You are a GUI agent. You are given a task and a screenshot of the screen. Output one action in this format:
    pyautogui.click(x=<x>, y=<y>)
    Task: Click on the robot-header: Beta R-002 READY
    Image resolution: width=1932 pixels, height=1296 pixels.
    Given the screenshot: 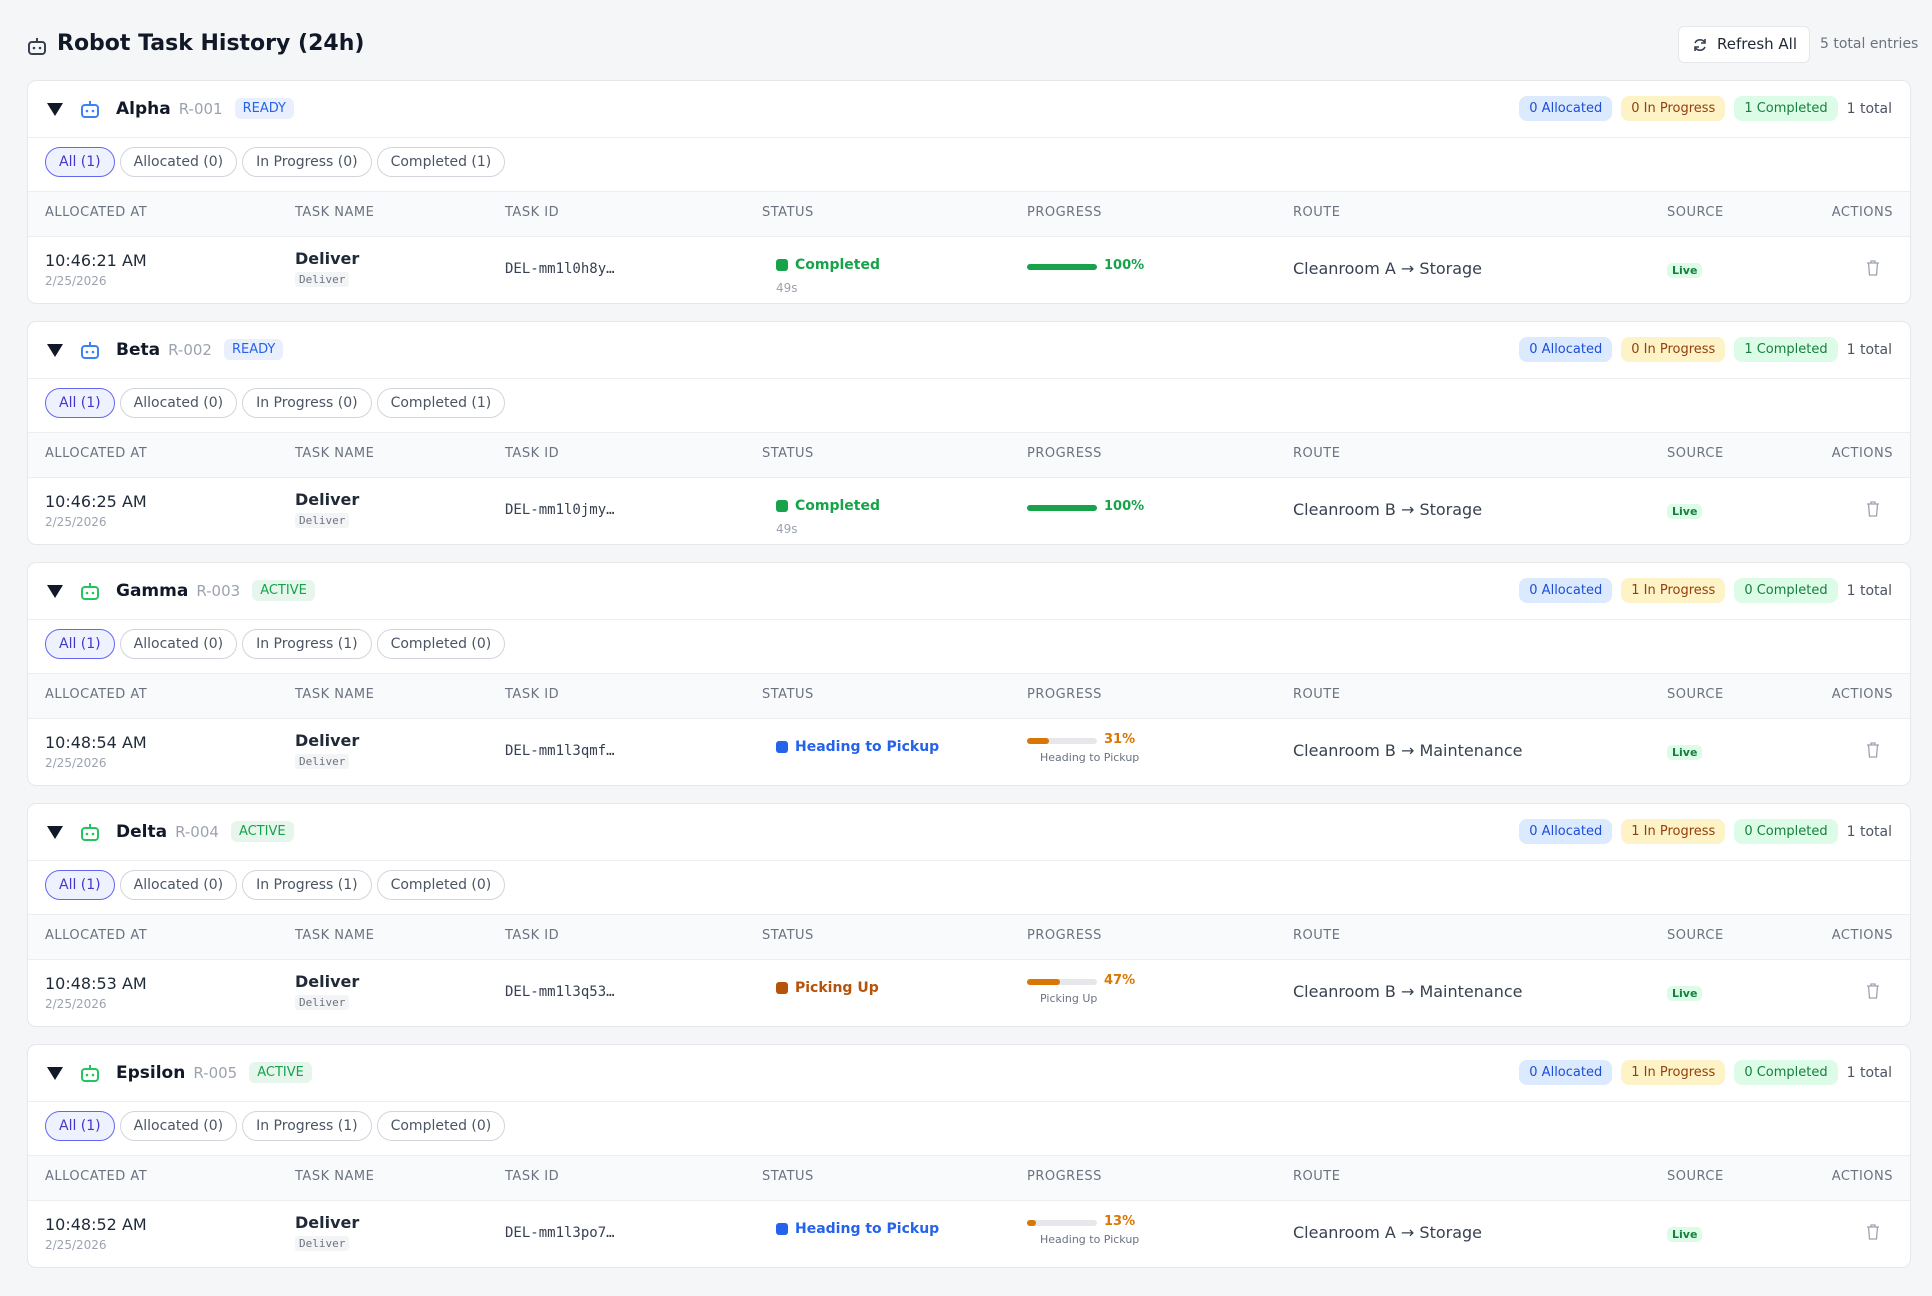 What is the action you would take?
    pyautogui.click(x=200, y=349)
    